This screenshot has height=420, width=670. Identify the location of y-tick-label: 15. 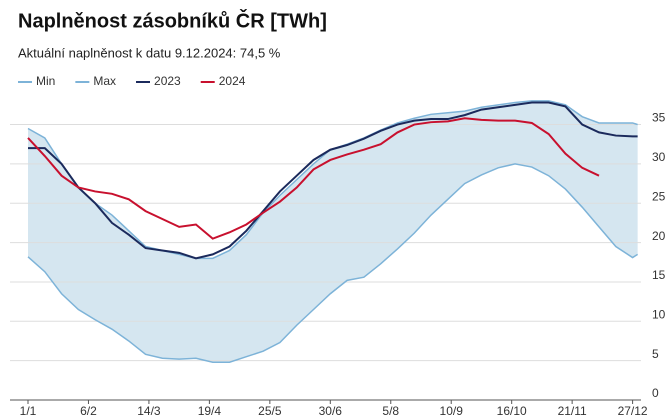
(659, 275).